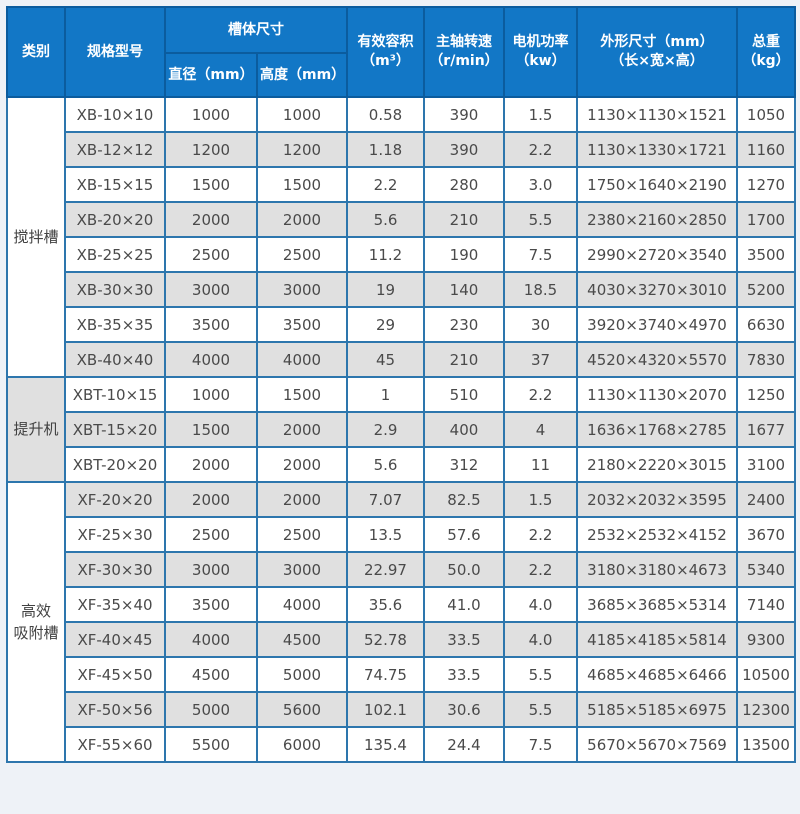 The image size is (800, 814). Describe the element at coordinates (464, 114) in the screenshot. I see `value-cell: 390` at that location.